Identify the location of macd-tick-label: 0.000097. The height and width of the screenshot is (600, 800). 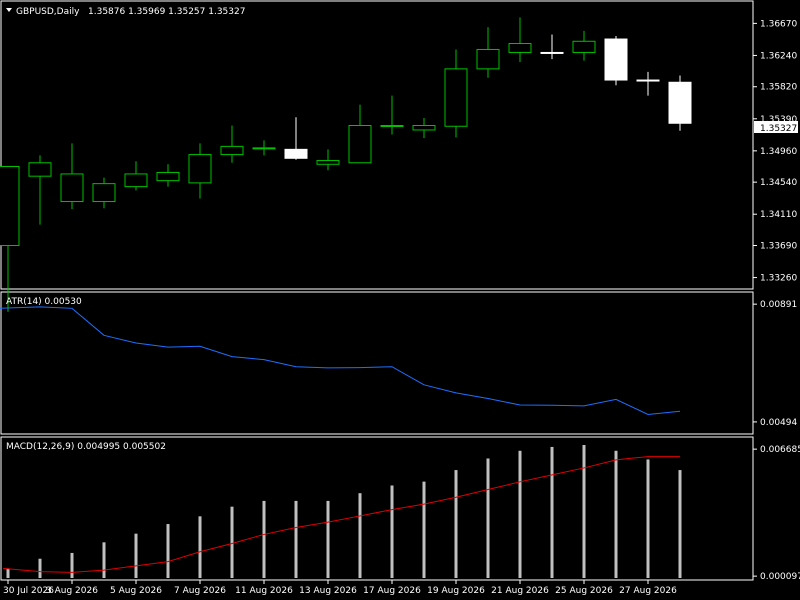
(780, 577).